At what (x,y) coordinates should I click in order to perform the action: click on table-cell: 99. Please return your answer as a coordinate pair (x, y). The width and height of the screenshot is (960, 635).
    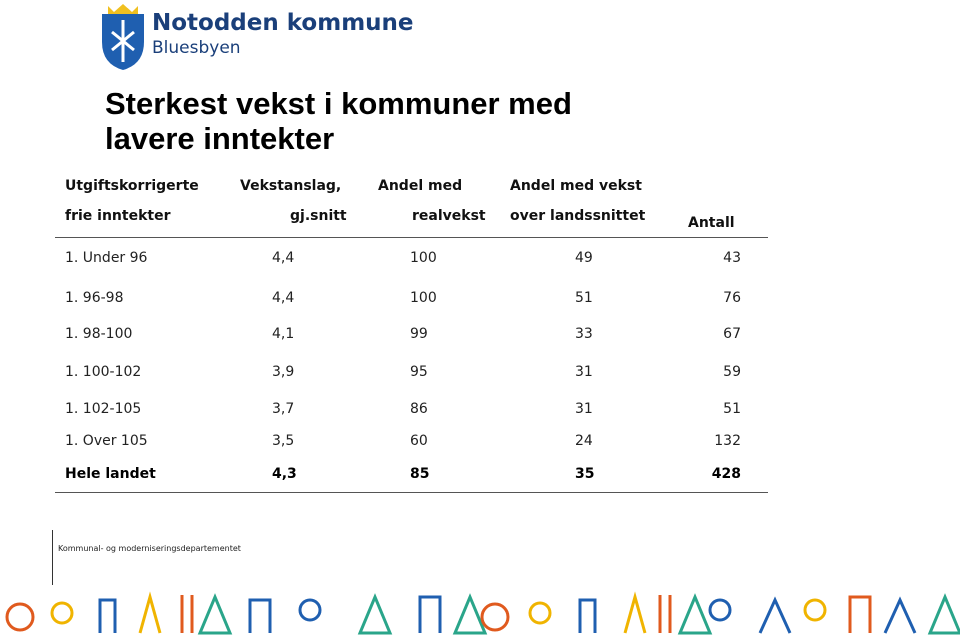
    Looking at the image, I should click on (419, 334).